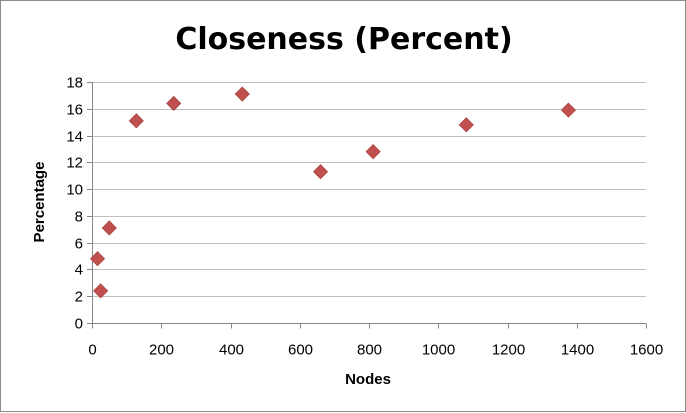  What do you see at coordinates (74, 190) in the screenshot?
I see `y-tick-label: 10` at bounding box center [74, 190].